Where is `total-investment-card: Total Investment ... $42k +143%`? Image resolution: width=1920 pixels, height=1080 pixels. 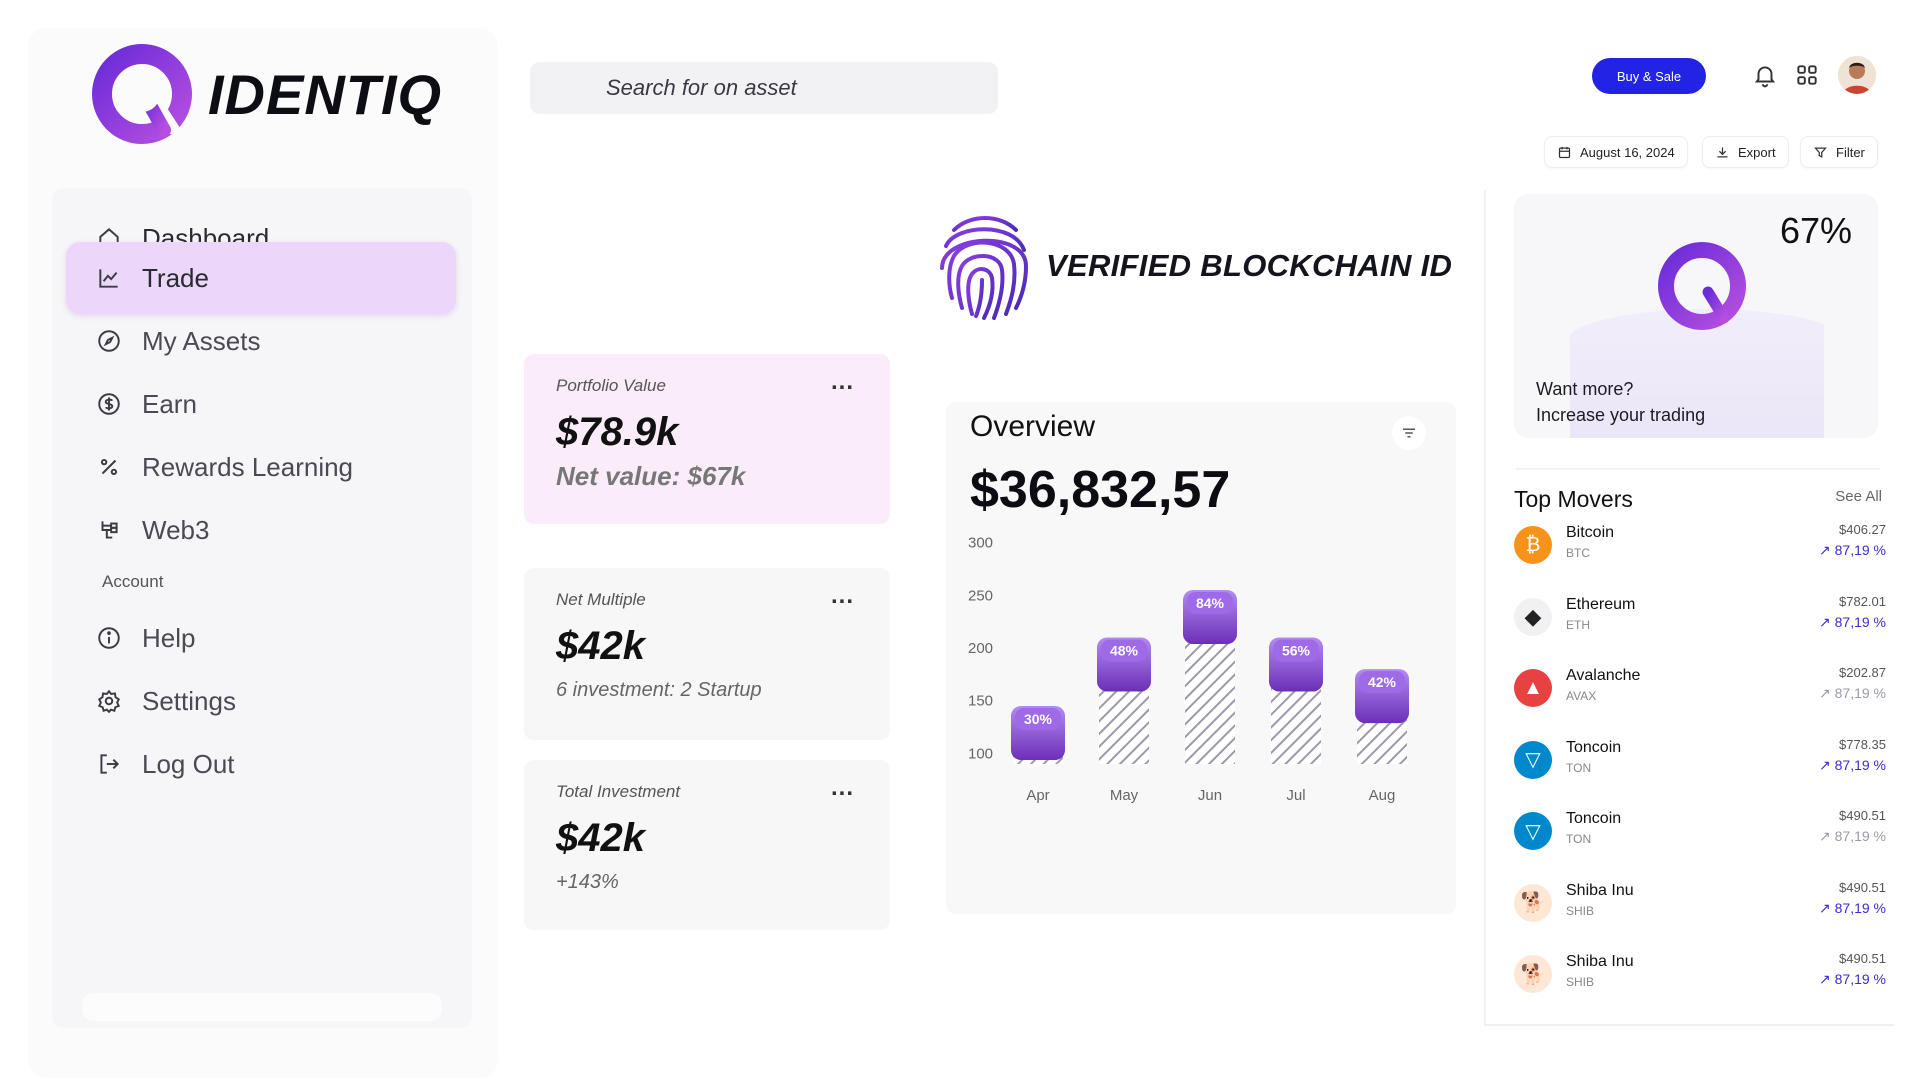 total-investment-card: Total Investment ... $42k +143% is located at coordinates (707, 845).